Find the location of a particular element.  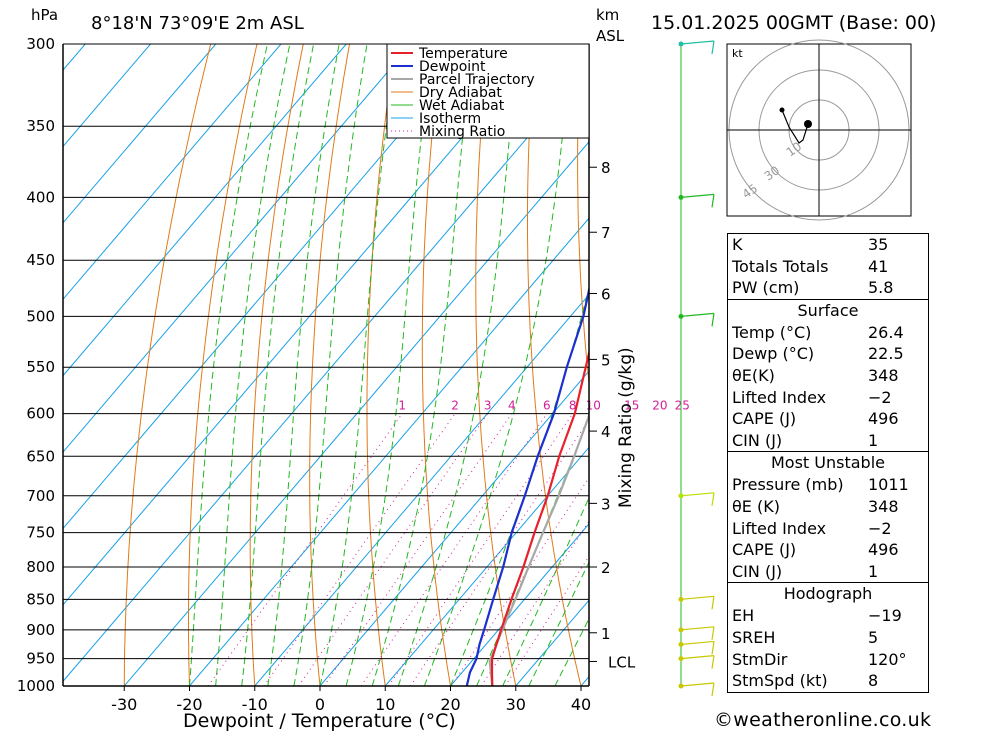

mu-cin-row: CIN (J) 1 is located at coordinates (828, 572).